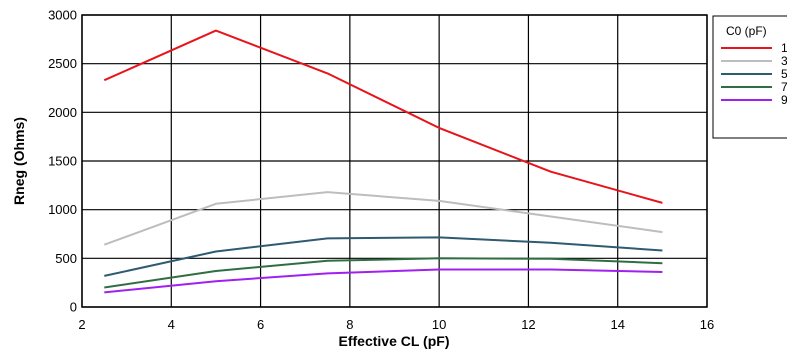  Describe the element at coordinates (528, 324) in the screenshot. I see `x-tick-label: 12` at that location.